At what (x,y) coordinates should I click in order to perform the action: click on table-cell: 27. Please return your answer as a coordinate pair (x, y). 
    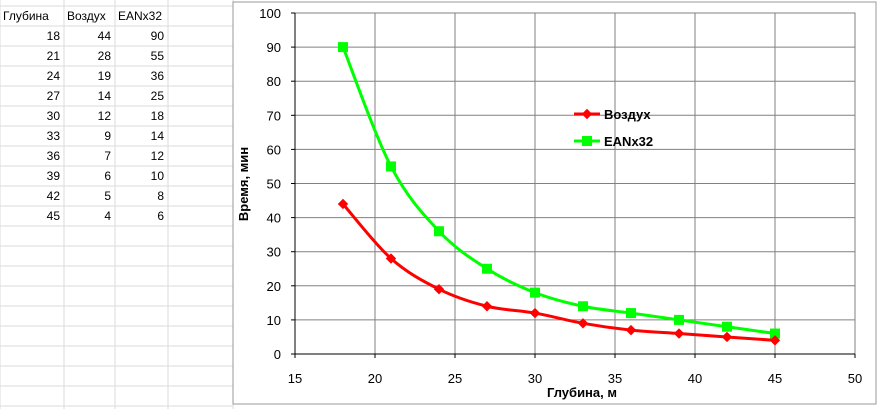
    Looking at the image, I should click on (54, 96).